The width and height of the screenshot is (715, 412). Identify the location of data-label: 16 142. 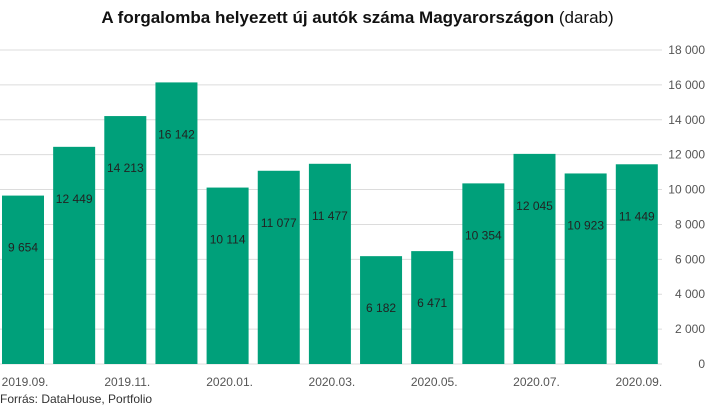
(176, 134).